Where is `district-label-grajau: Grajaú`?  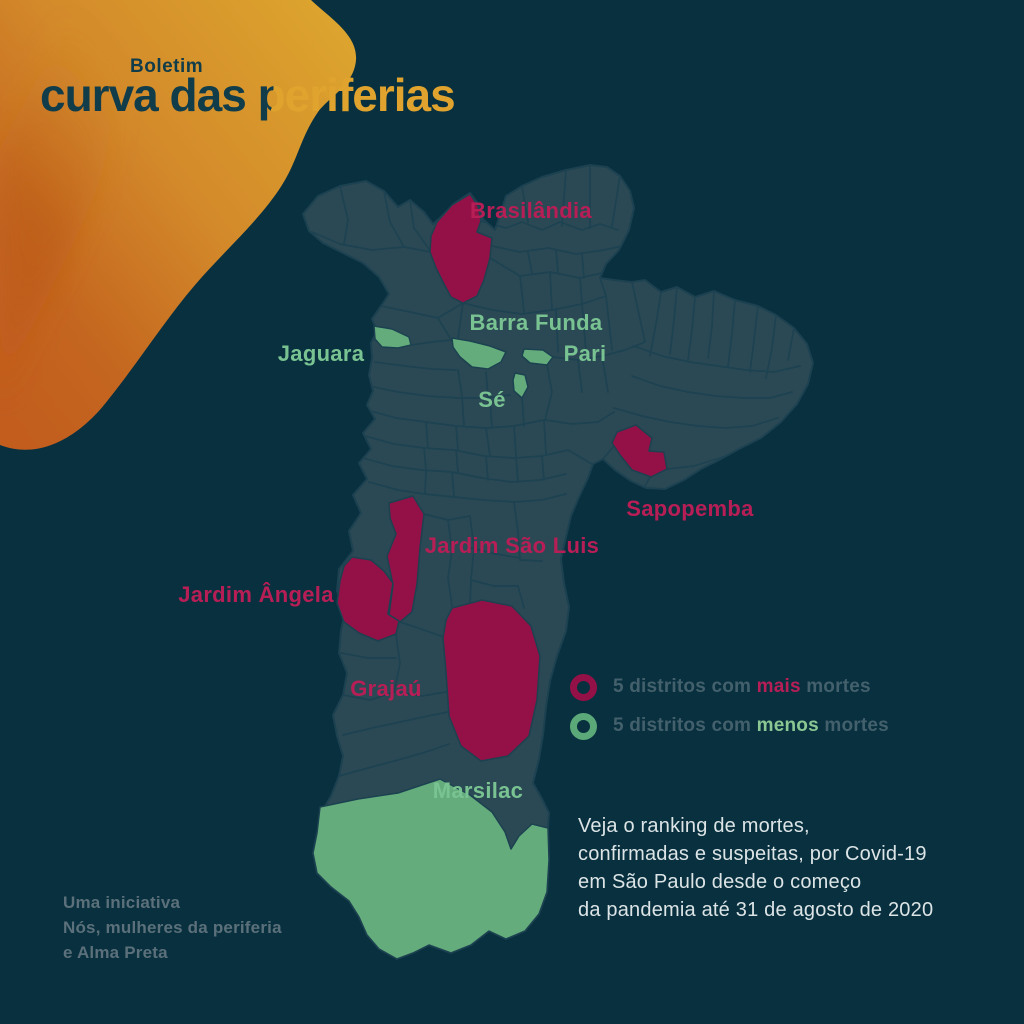 district-label-grajau: Grajaú is located at coordinates (386, 688).